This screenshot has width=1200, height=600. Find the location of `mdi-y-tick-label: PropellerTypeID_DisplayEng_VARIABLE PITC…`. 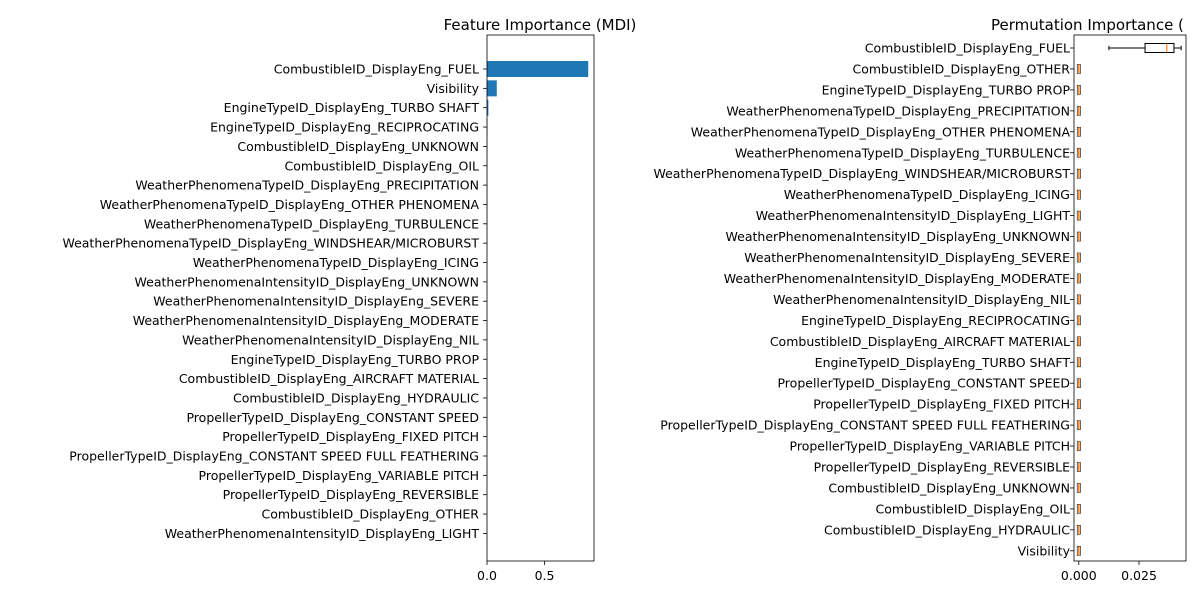

mdi-y-tick-label: PropellerTypeID_DisplayEng_VARIABLE PITC… is located at coordinates (339, 475).